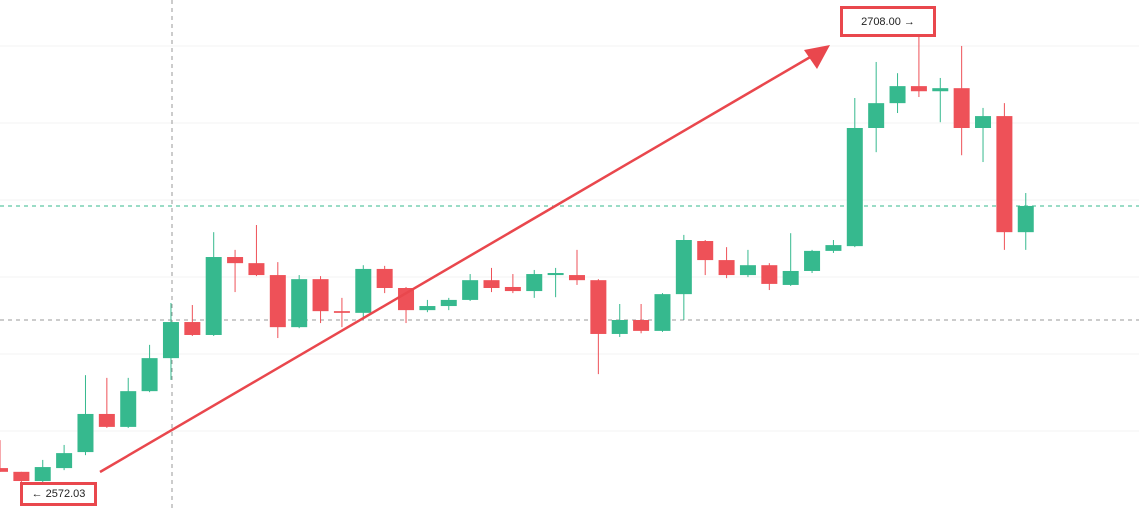 This screenshot has width=1139, height=512. I want to click on low-label: ← 2572.03, so click(58, 494).